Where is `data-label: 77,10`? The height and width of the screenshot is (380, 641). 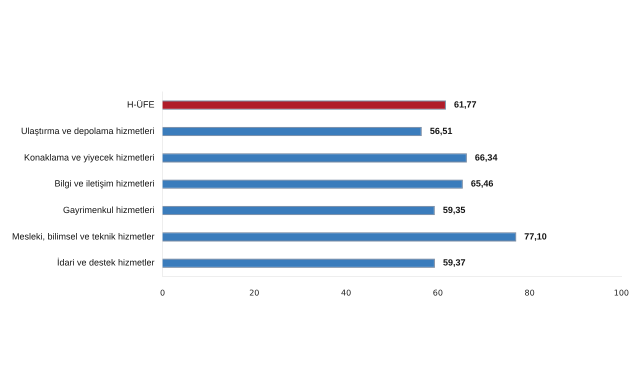
data-label: 77,10 is located at coordinates (535, 236).